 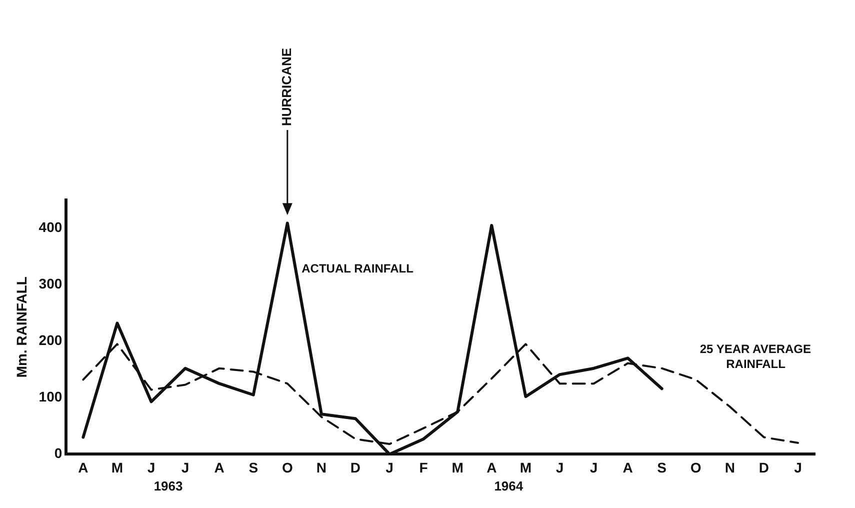 What do you see at coordinates (50, 227) in the screenshot?
I see `y-tick-label: 400` at bounding box center [50, 227].